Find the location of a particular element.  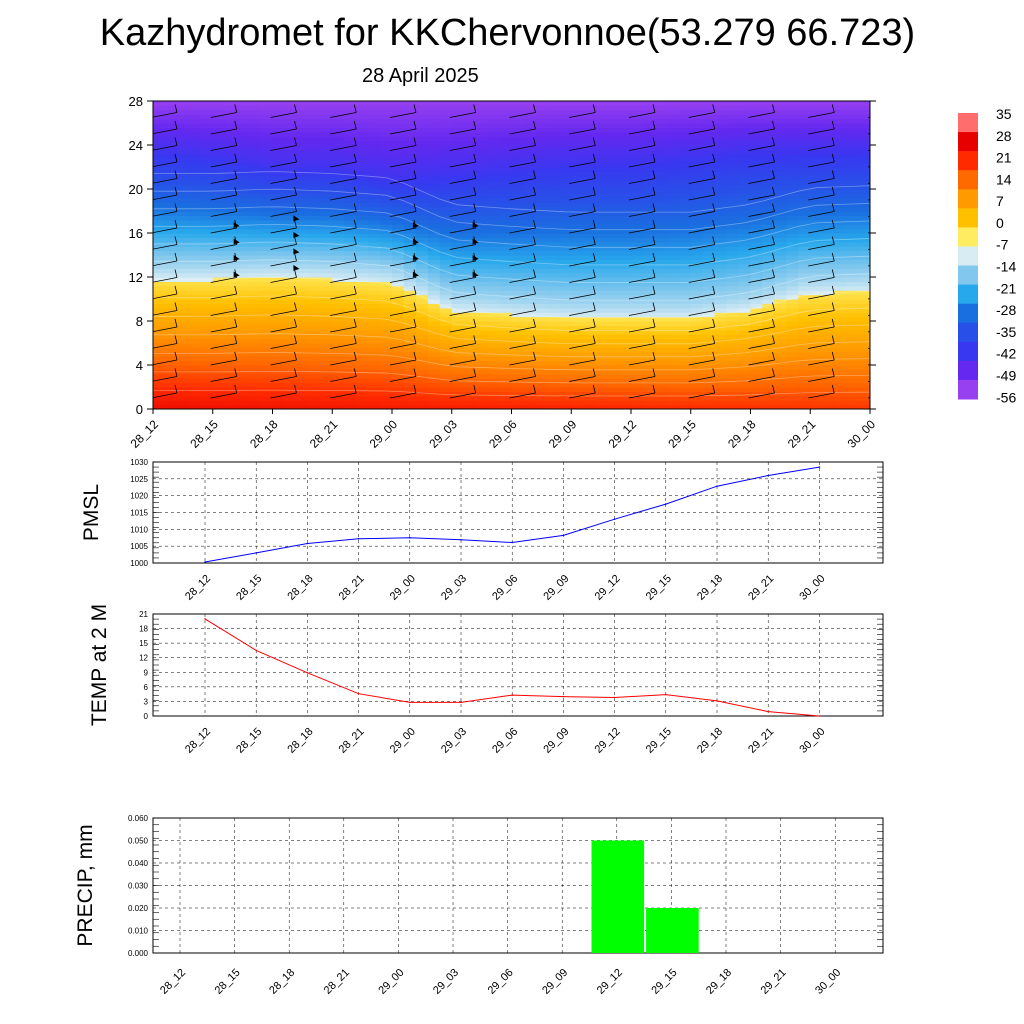

y-tick-label: 18 is located at coordinates (143, 629).